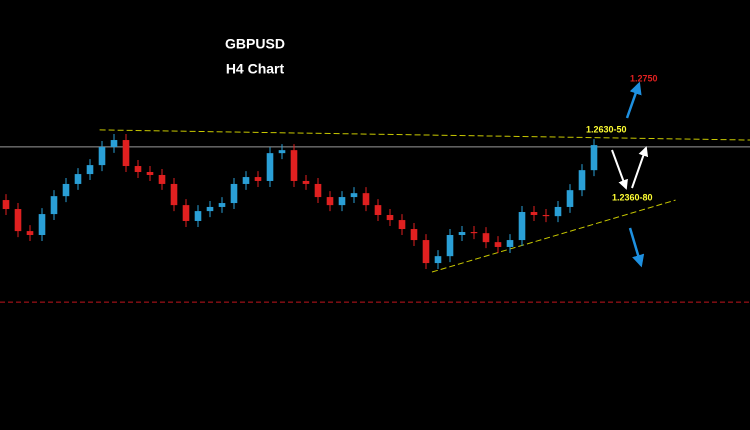  Describe the element at coordinates (633, 100) in the screenshot. I see `arrow-up-blue` at that location.